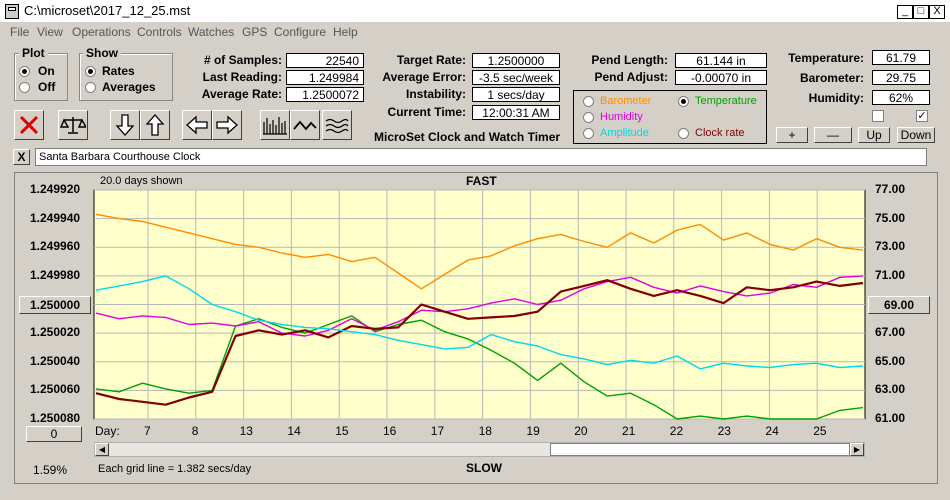 This screenshot has height=500, width=950. I want to click on target-rate-field: 1.2500000, so click(516, 60).